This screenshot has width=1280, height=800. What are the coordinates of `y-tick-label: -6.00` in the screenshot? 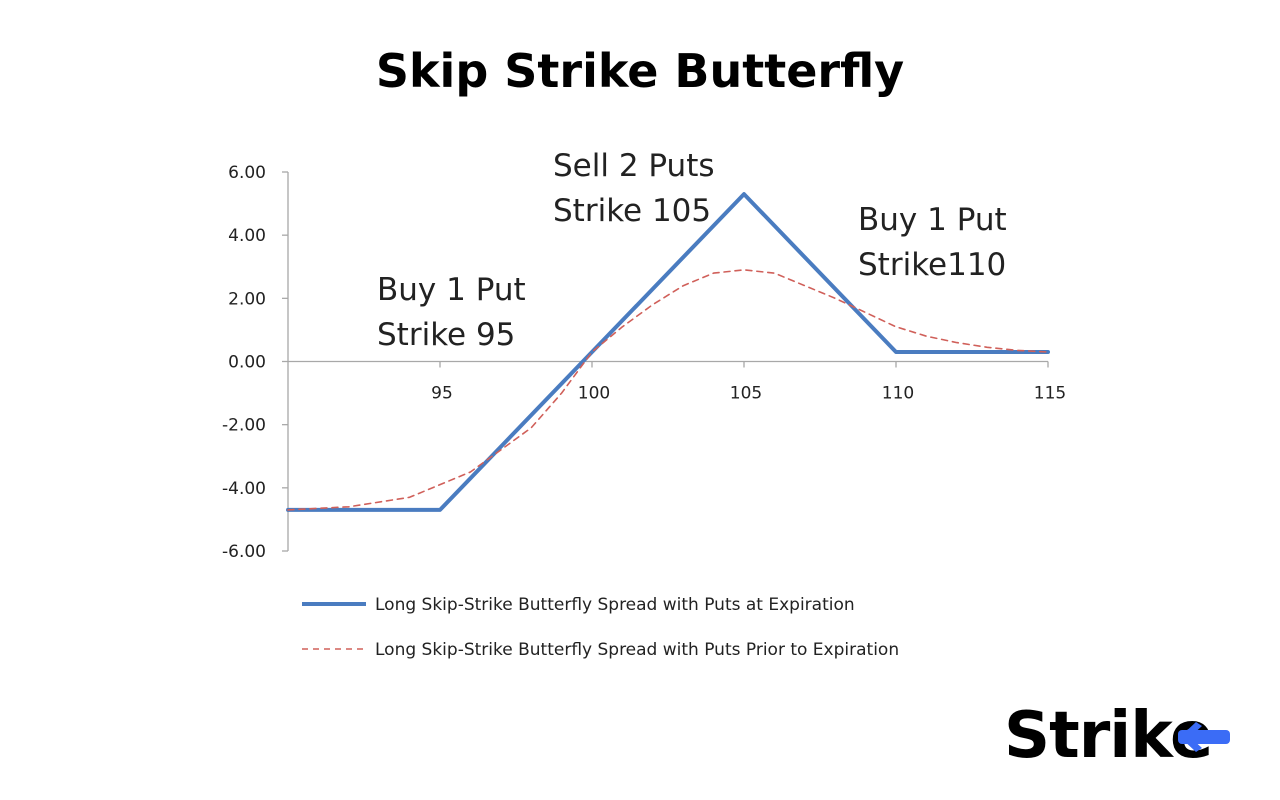 It's located at (244, 552).